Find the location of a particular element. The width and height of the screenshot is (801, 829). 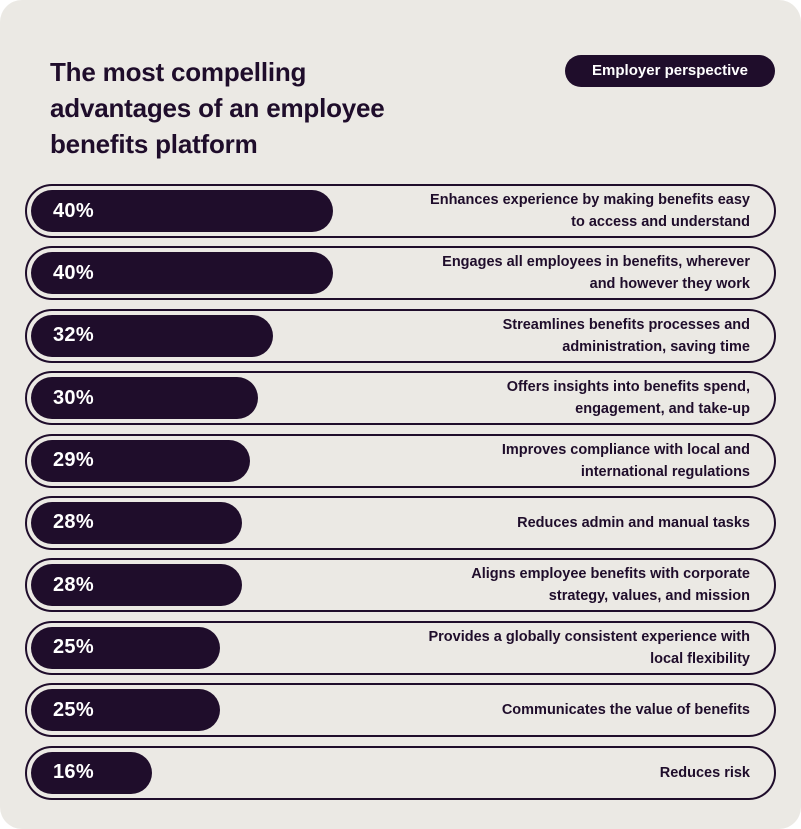

bar: 29% is located at coordinates (140, 460).